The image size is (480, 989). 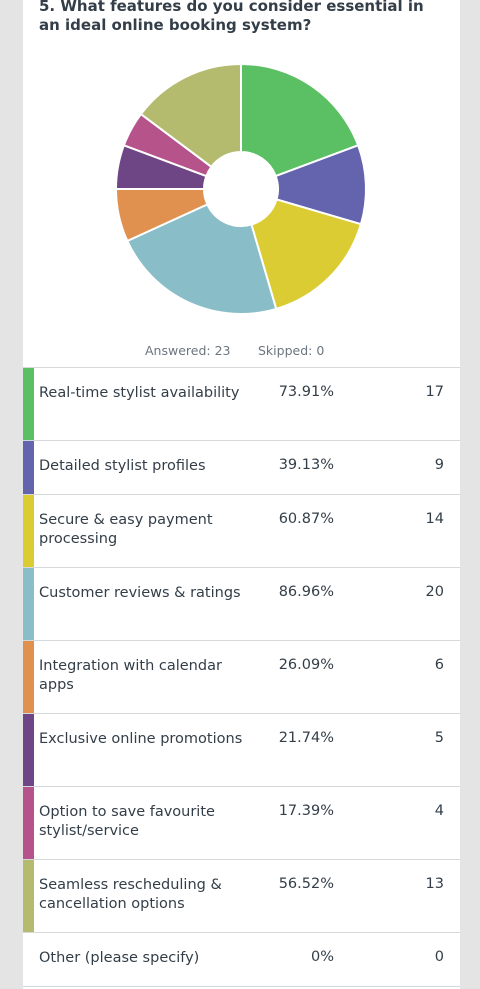 I want to click on answer-percent: 56.52%, so click(x=306, y=884).